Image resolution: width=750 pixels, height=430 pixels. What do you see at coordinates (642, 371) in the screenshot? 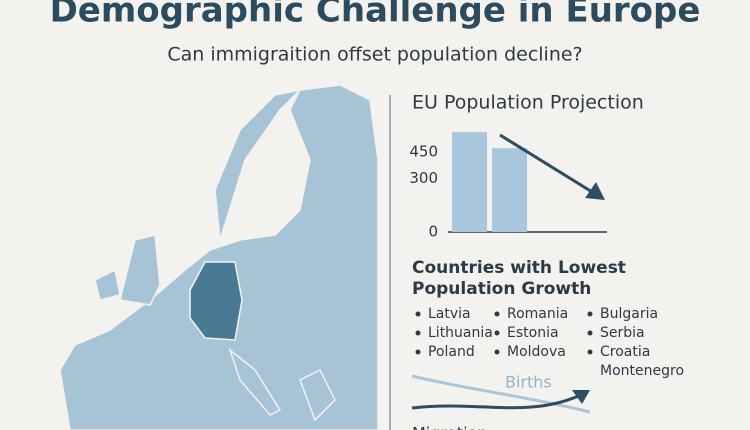
I see `country: Montenegro` at bounding box center [642, 371].